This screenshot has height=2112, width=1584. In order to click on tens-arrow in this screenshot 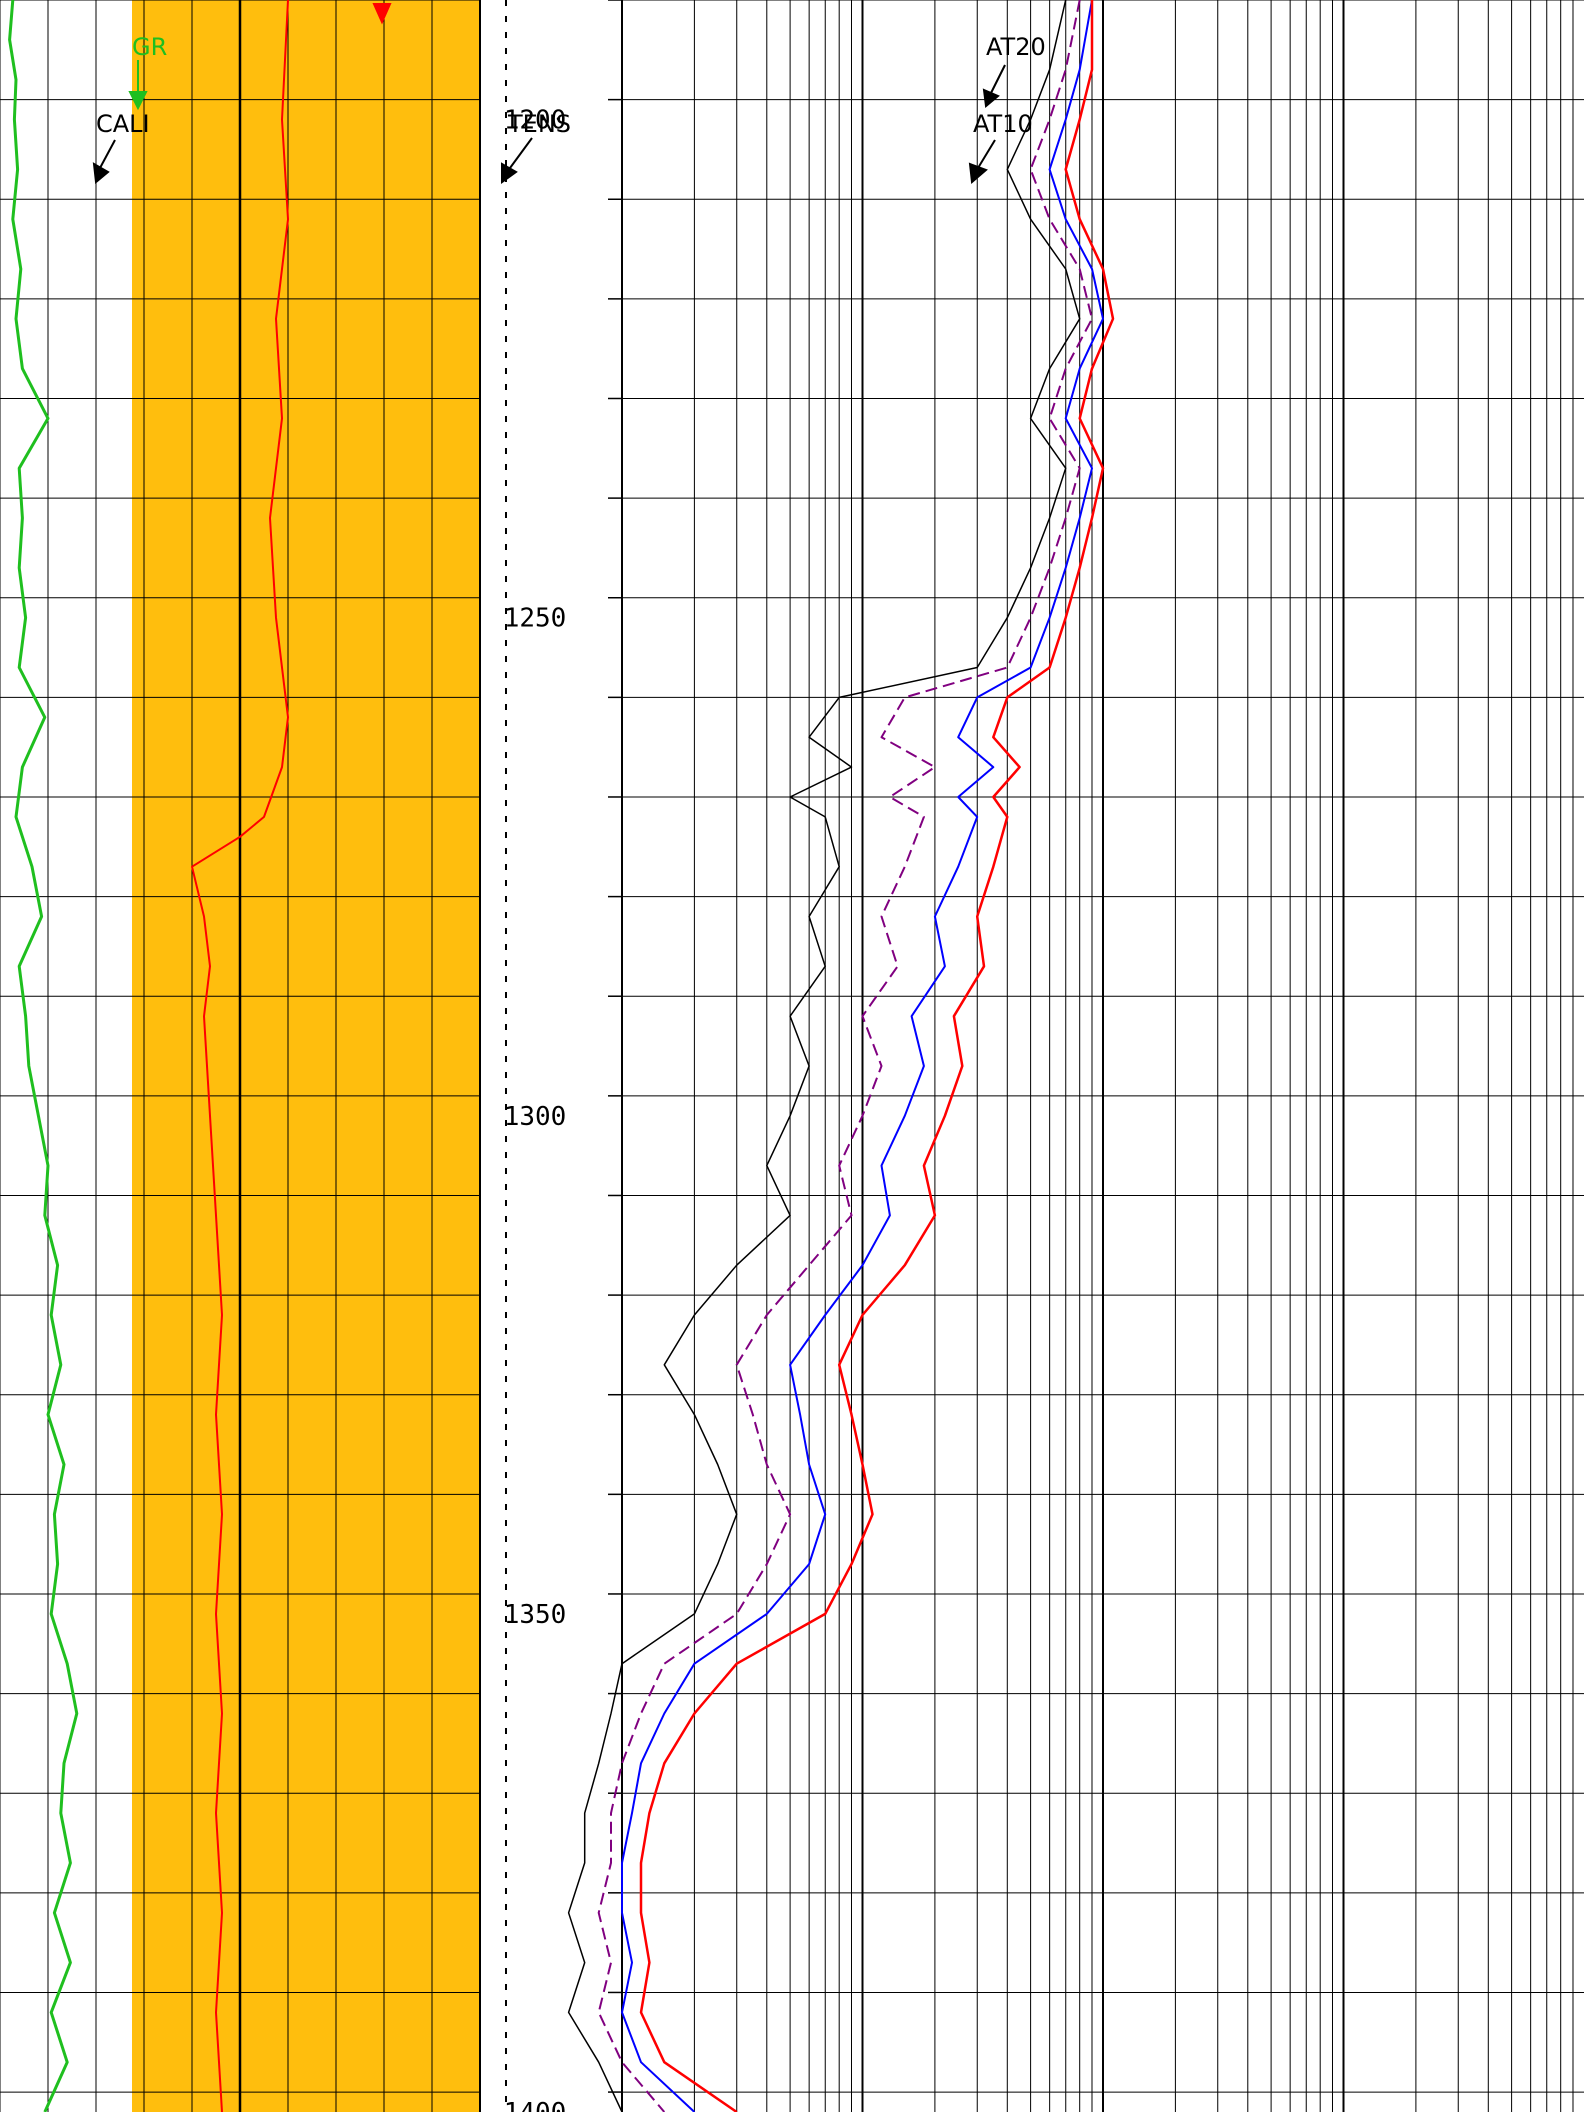, I will do `click(521, 153)`.